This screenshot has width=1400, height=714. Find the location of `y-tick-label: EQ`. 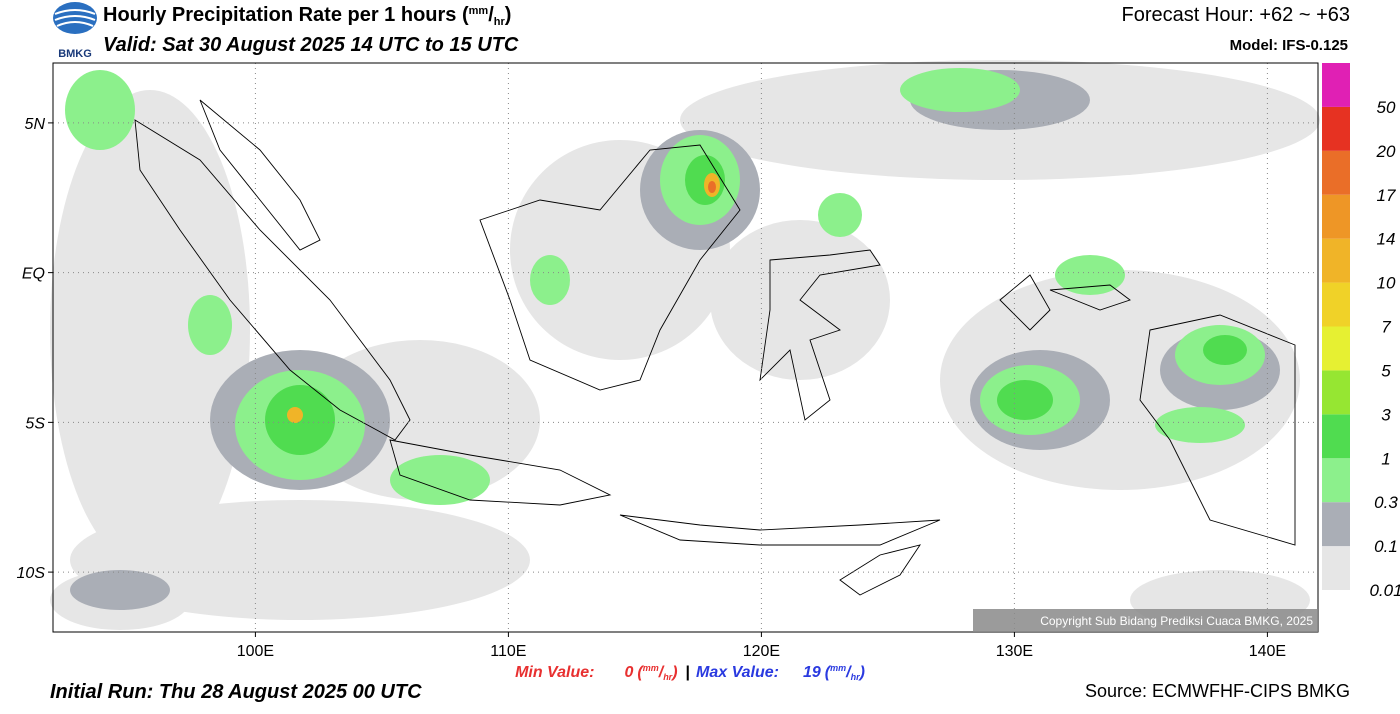

y-tick-label: EQ is located at coordinates (33, 274).